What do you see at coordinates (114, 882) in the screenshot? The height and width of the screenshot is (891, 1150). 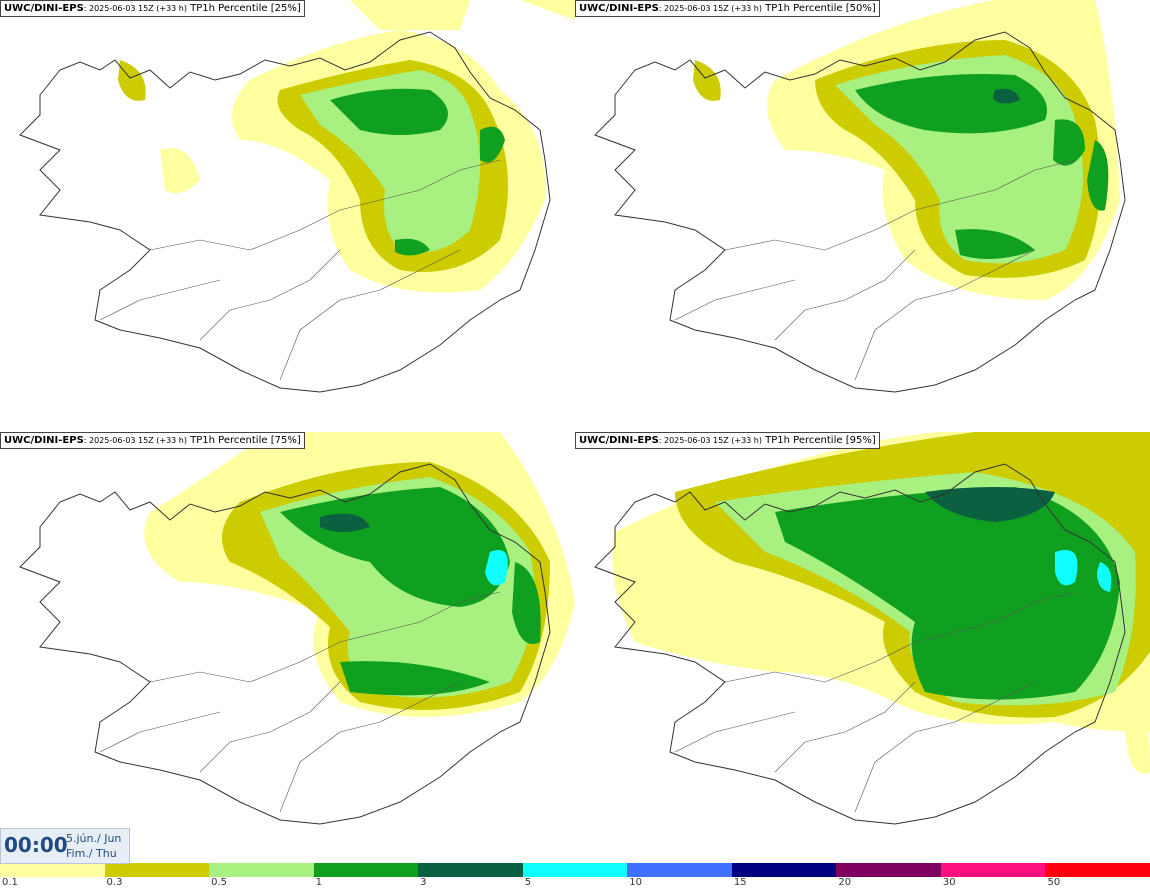 I see `legend-tick-label: 0.3` at bounding box center [114, 882].